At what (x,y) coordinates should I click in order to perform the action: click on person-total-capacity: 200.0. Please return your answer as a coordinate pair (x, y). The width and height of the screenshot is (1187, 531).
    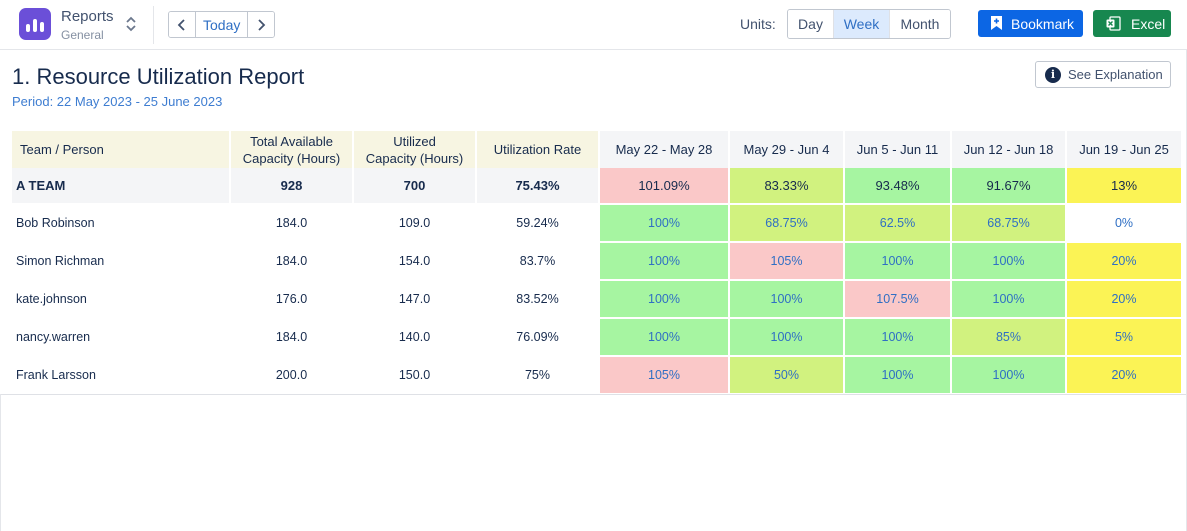
    Looking at the image, I should click on (291, 376).